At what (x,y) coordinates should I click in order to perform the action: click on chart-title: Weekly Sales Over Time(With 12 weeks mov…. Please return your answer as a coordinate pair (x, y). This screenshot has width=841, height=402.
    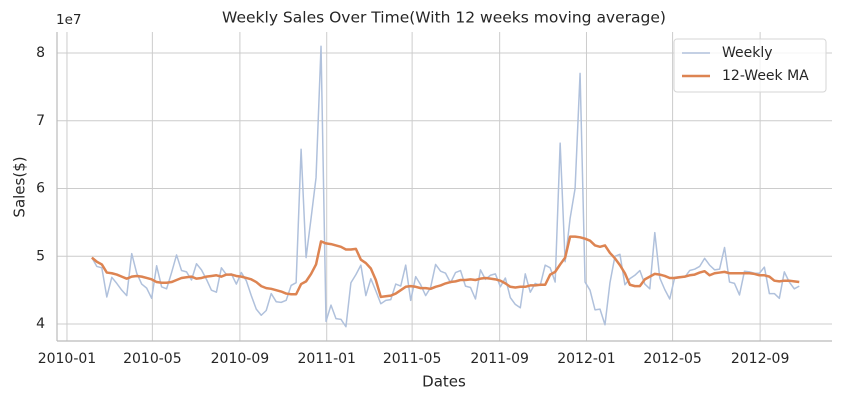
    Looking at the image, I should click on (444, 18).